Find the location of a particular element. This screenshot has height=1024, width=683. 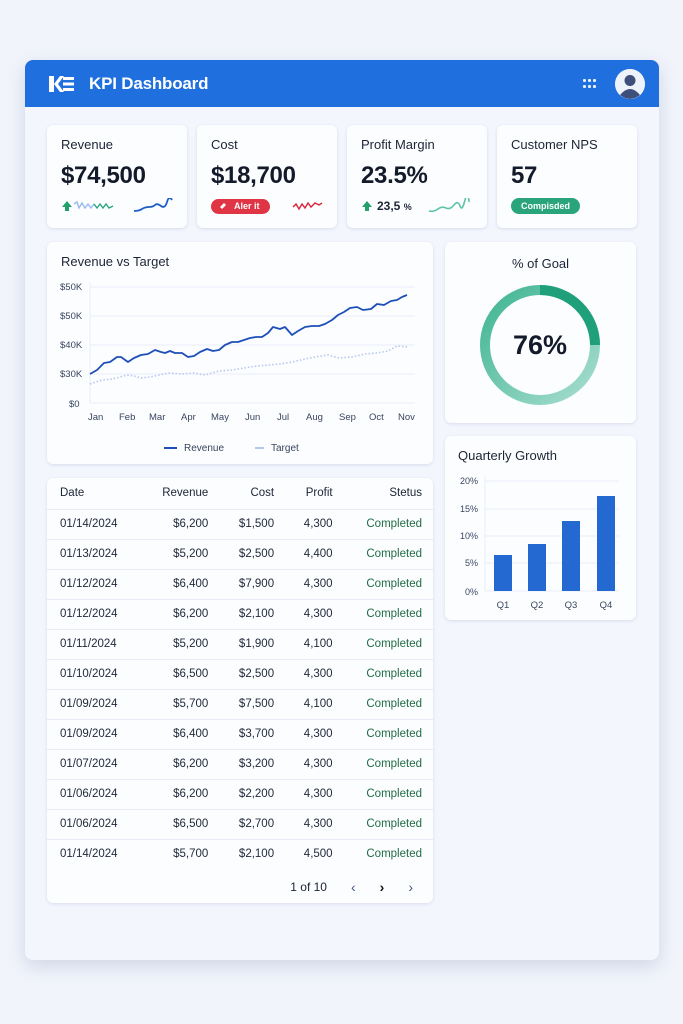

goal-donut-chart: 76% is located at coordinates (540, 345).